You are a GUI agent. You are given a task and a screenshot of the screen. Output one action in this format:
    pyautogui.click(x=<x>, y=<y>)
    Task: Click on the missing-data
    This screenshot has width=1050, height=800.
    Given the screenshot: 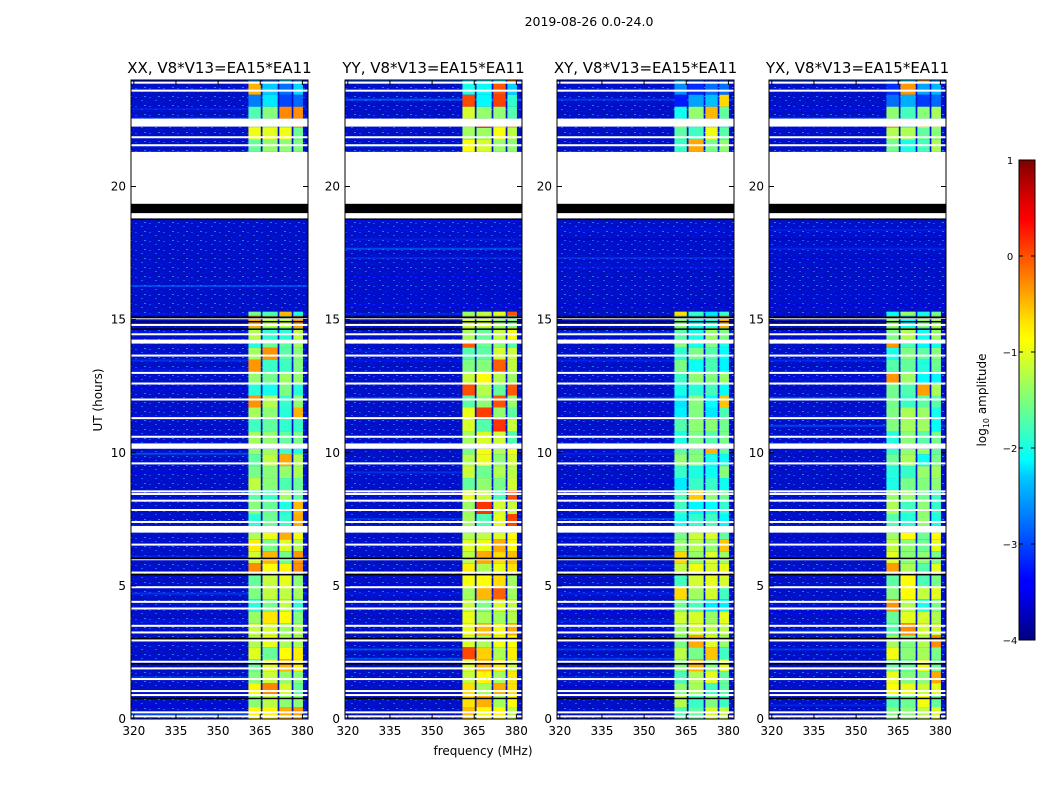 What is the action you would take?
    pyautogui.click(x=219, y=122)
    